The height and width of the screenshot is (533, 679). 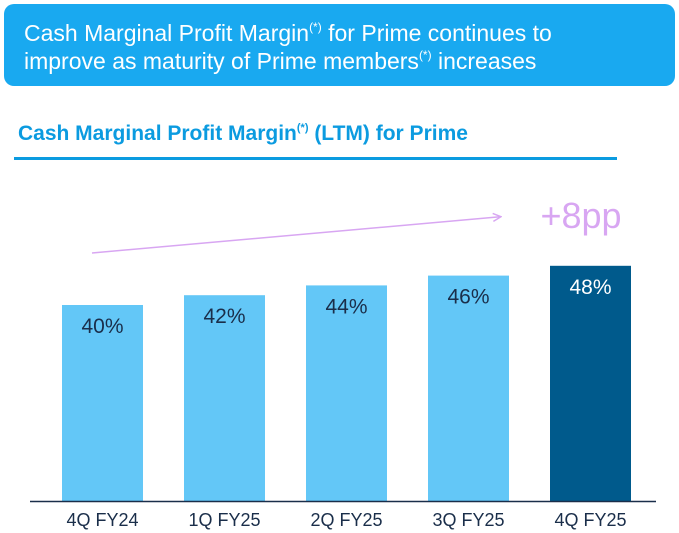 I want to click on headline-text: improve as maturity of Prime members, so click(x=221, y=61).